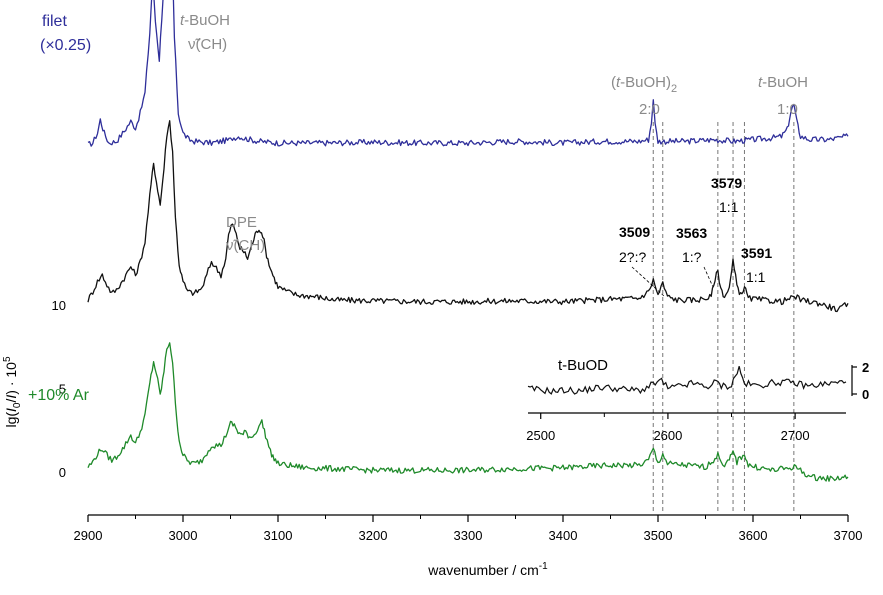 This screenshot has width=883, height=595. Describe the element at coordinates (205, 20) in the screenshot. I see `annotation-tbuoh-ch: t-BuOH` at that location.